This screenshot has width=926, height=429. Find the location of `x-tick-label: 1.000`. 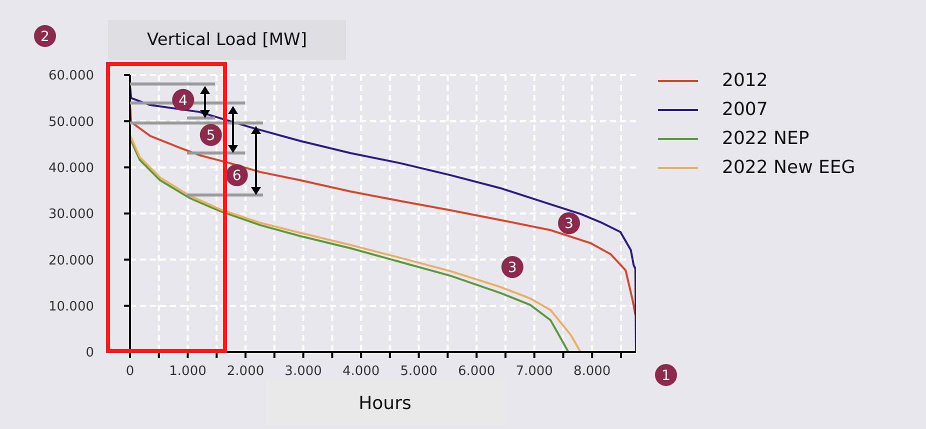

x-tick-label: 1.000 is located at coordinates (187, 372).